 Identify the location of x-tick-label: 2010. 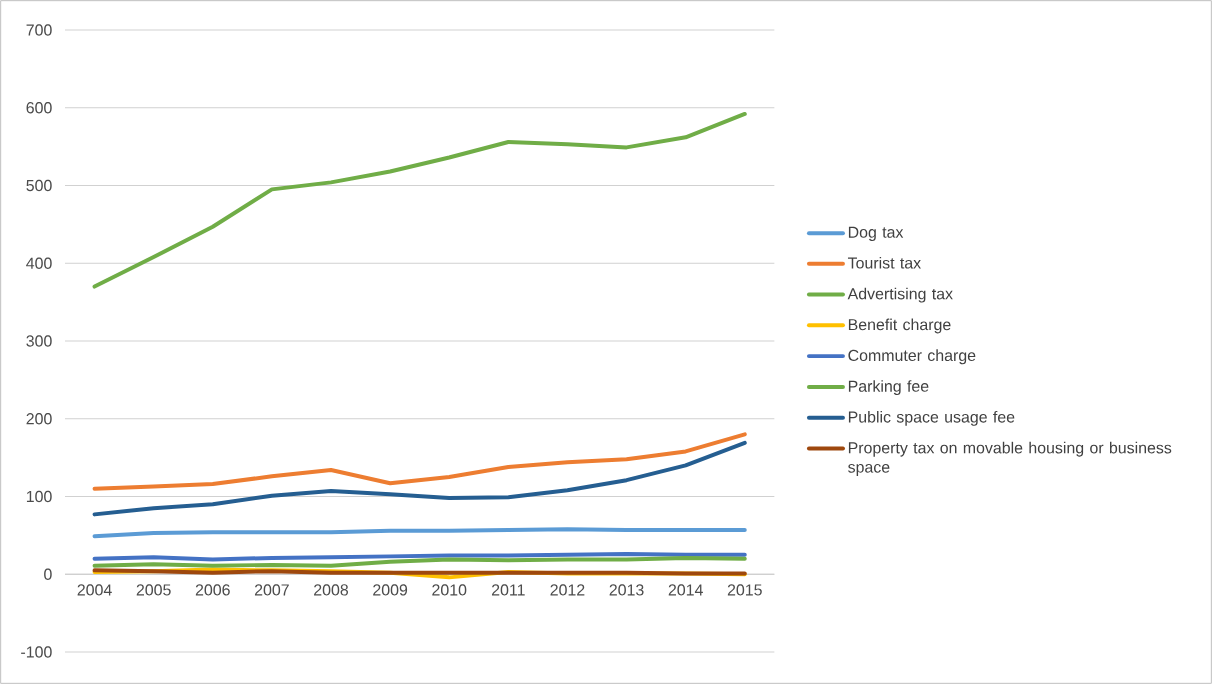
(449, 590).